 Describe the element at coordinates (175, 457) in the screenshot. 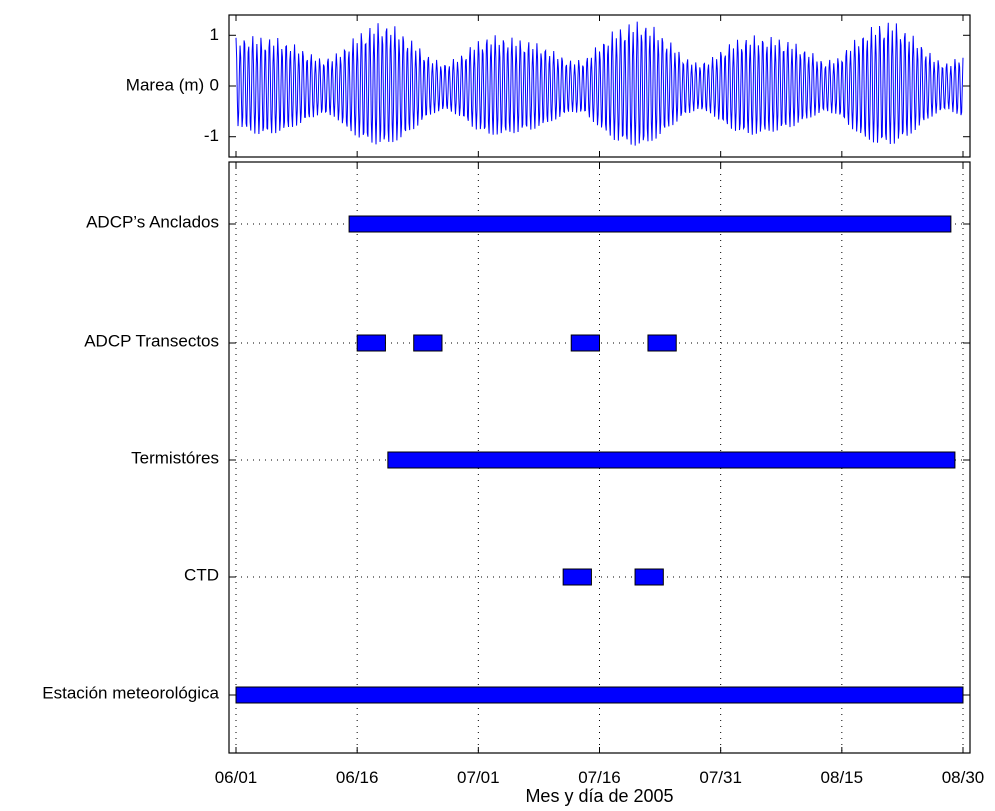

I see `gantt-category-label: Termistóres` at that location.